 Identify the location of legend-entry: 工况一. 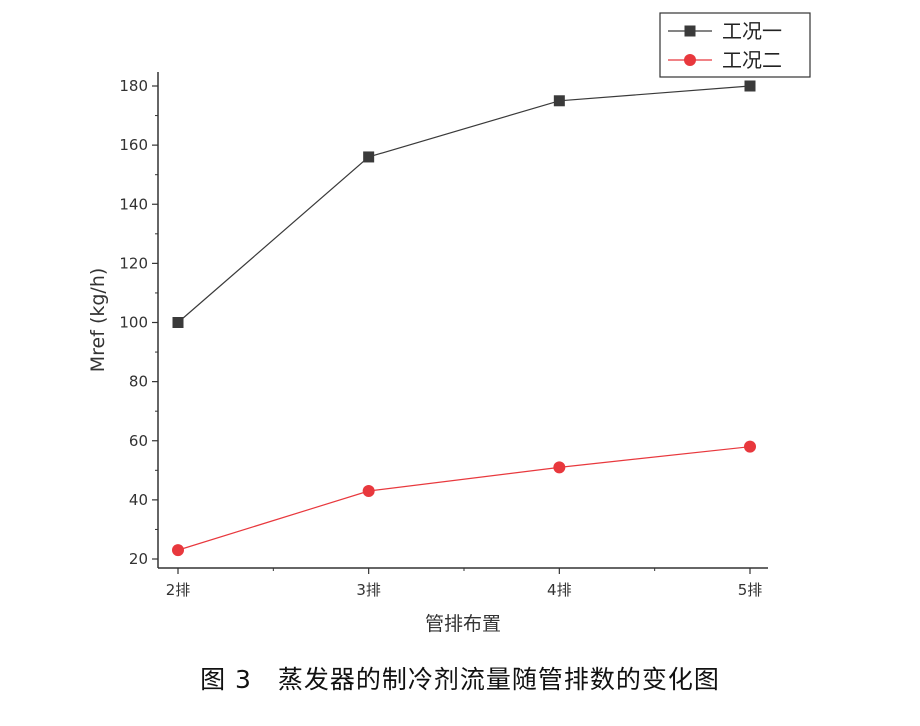
(725, 31).